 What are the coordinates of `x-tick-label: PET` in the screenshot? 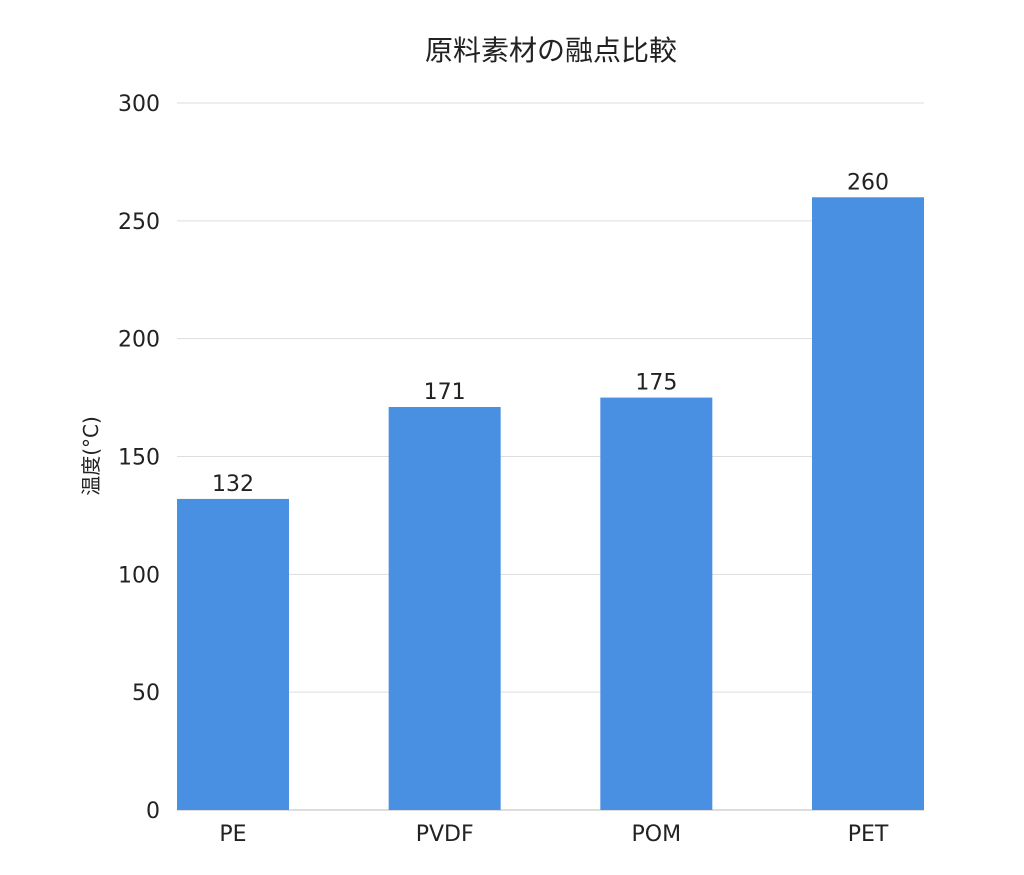 It's located at (868, 834).